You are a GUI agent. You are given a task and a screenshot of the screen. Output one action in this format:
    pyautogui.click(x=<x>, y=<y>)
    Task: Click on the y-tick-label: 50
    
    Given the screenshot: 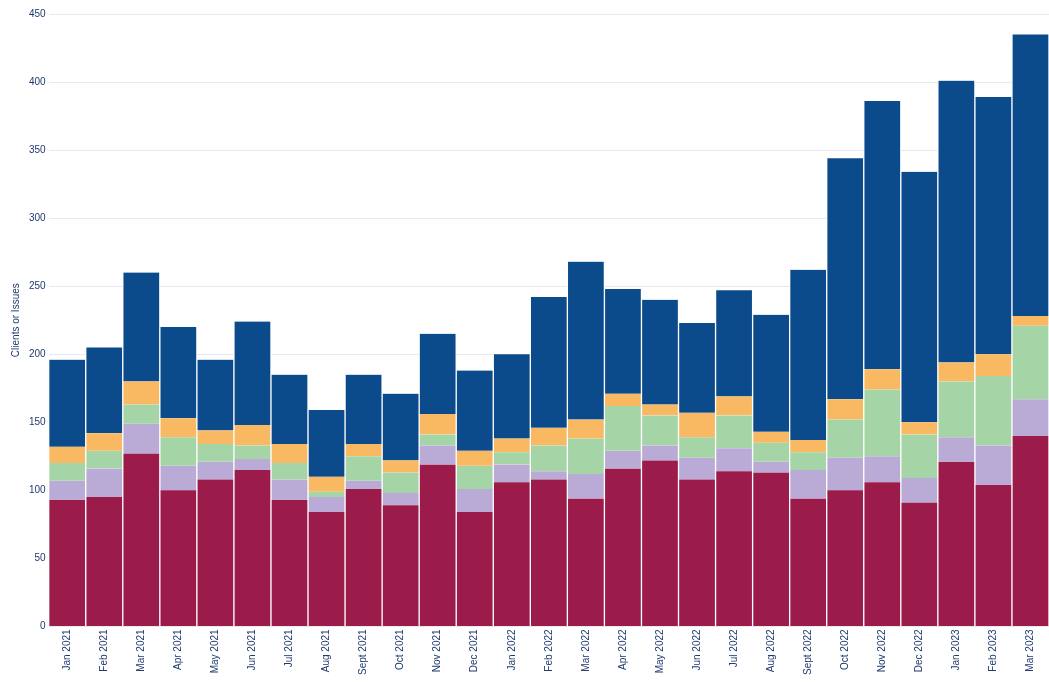 What is the action you would take?
    pyautogui.click(x=40, y=558)
    